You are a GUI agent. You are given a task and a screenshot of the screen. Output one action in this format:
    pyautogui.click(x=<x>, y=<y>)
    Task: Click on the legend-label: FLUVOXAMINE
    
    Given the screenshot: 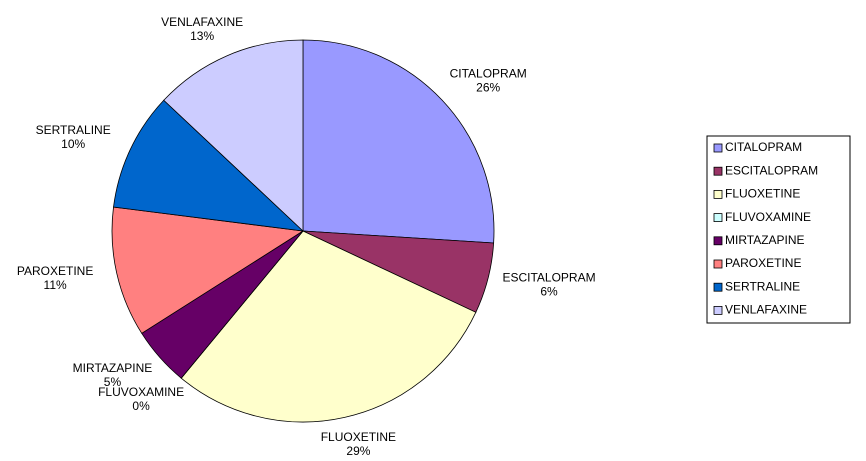 What is the action you would take?
    pyautogui.click(x=768, y=217)
    